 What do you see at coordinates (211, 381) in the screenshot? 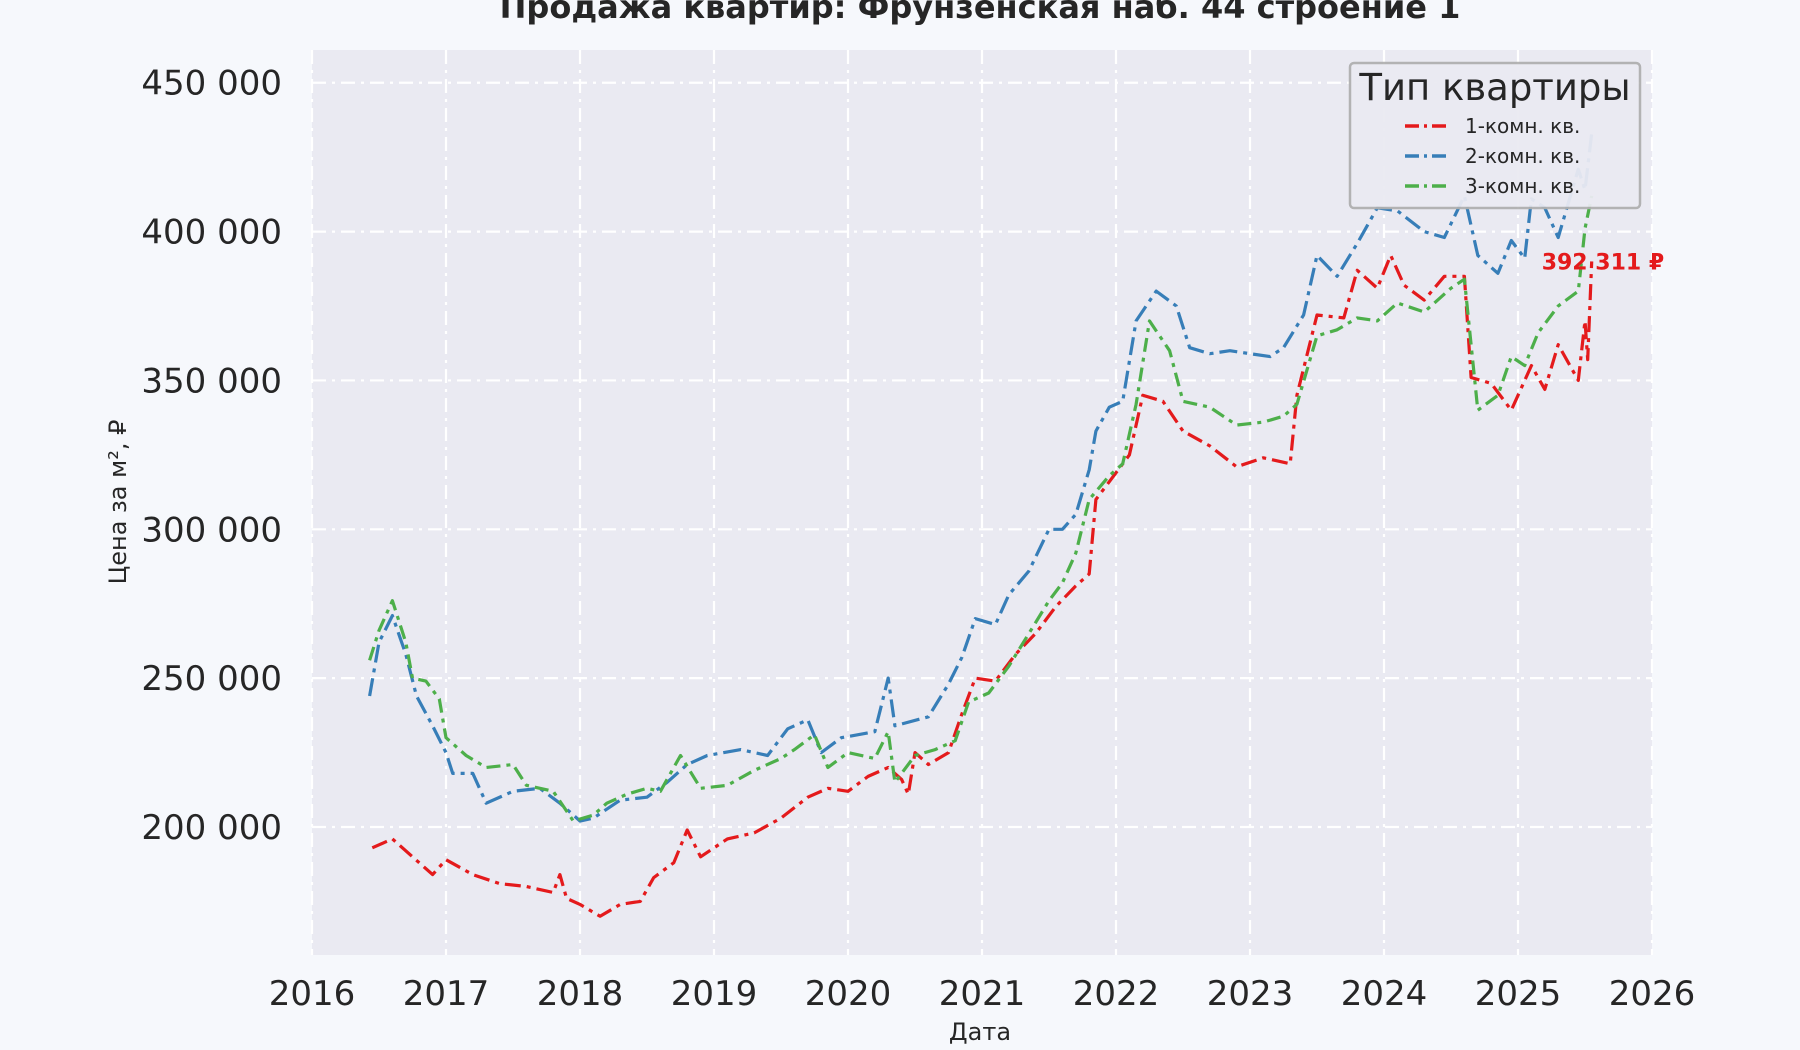
I see `y-tick-label: 350 000` at bounding box center [211, 381].